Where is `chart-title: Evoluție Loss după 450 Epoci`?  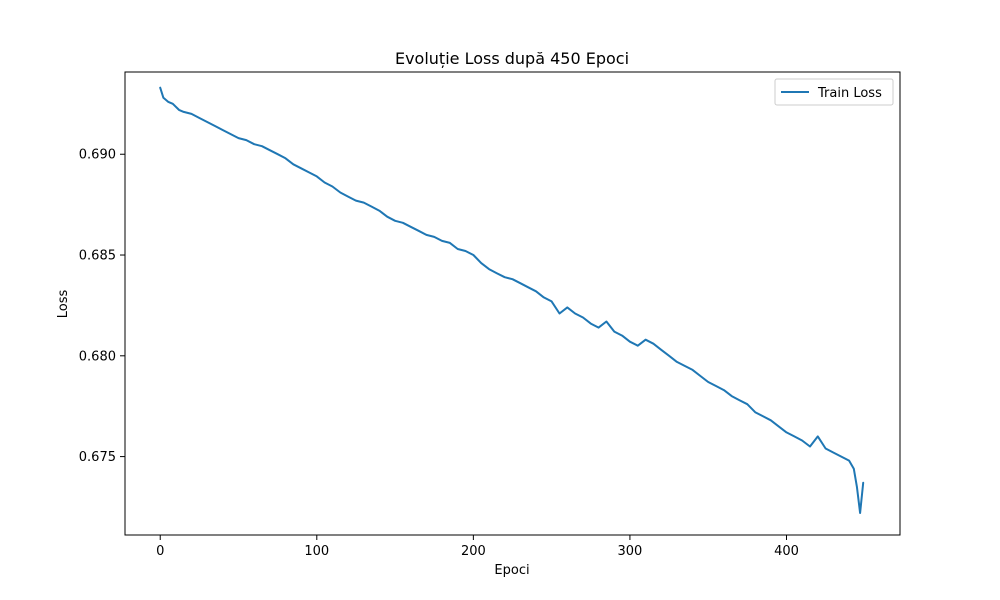 chart-title: Evoluție Loss după 450 Epoci is located at coordinates (512, 58).